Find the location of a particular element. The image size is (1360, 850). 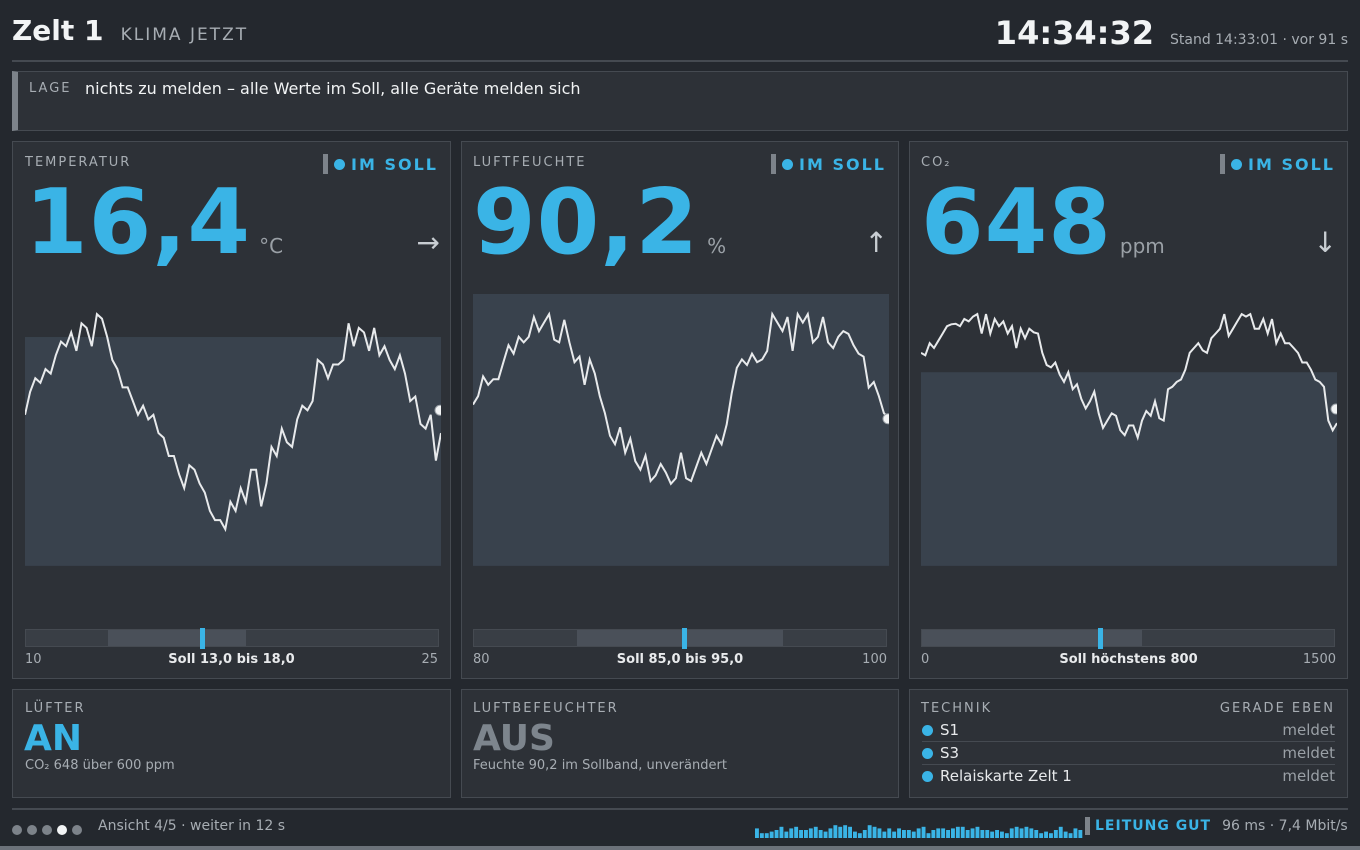

range-band is located at coordinates (1032, 638).